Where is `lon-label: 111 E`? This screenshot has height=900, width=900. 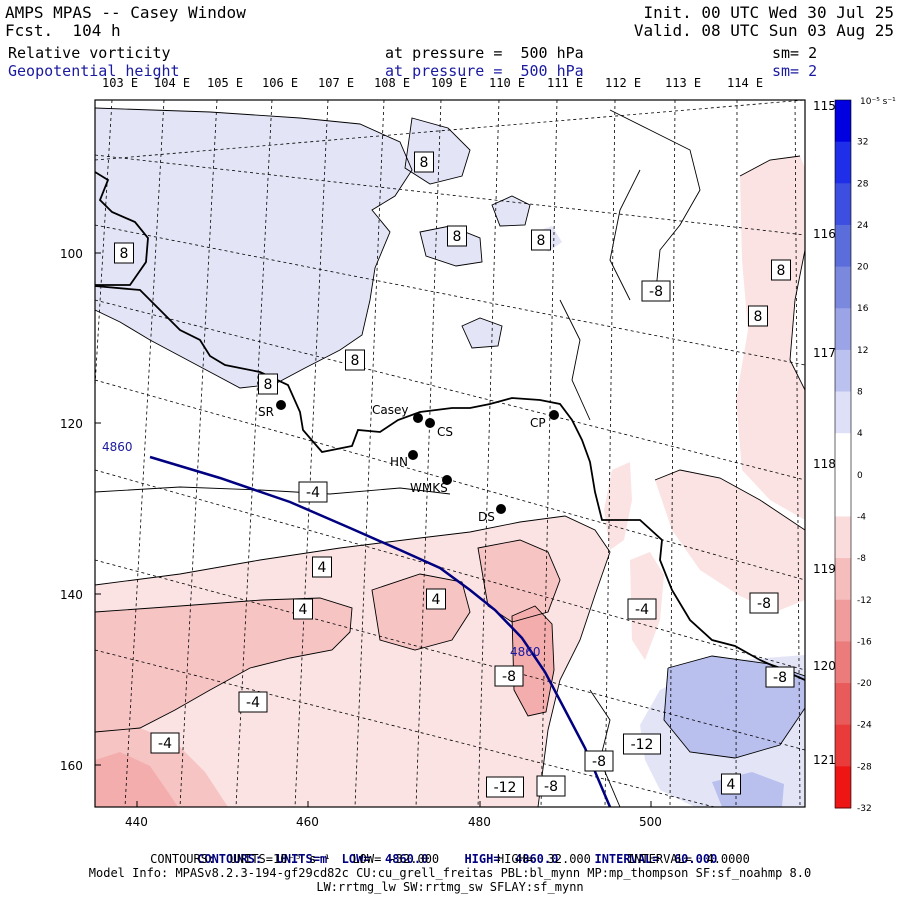 lon-label: 111 E is located at coordinates (565, 83).